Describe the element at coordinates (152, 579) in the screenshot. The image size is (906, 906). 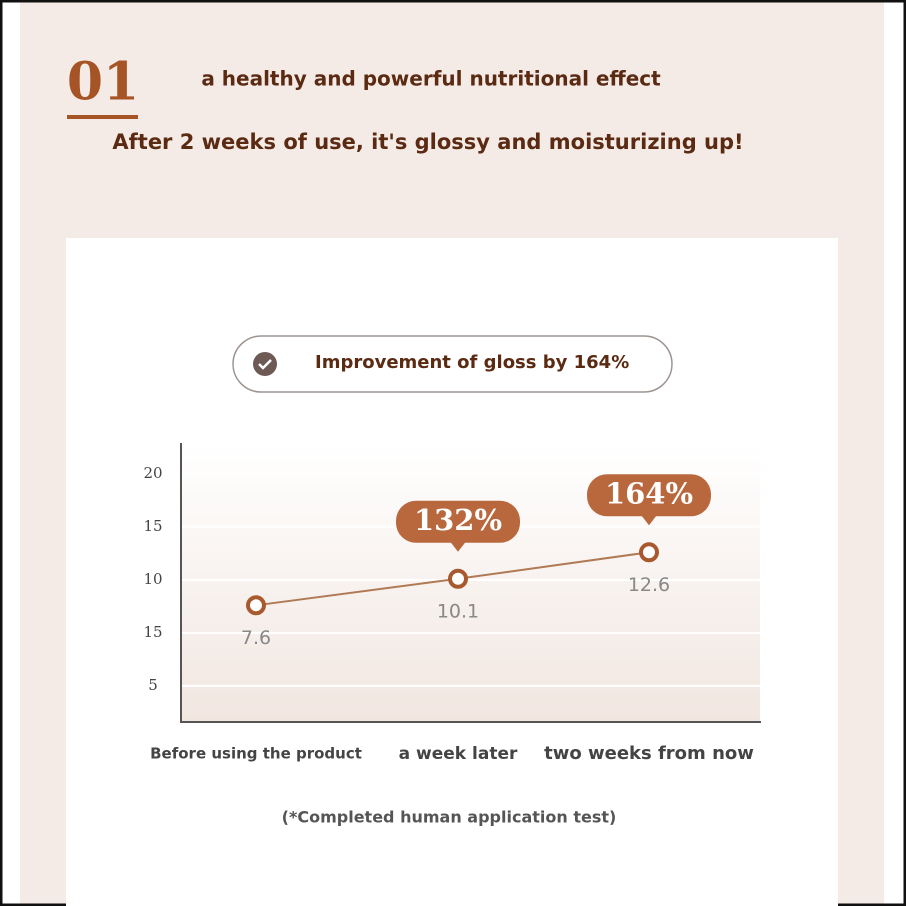
I see `y-tick-label: 10` at that location.